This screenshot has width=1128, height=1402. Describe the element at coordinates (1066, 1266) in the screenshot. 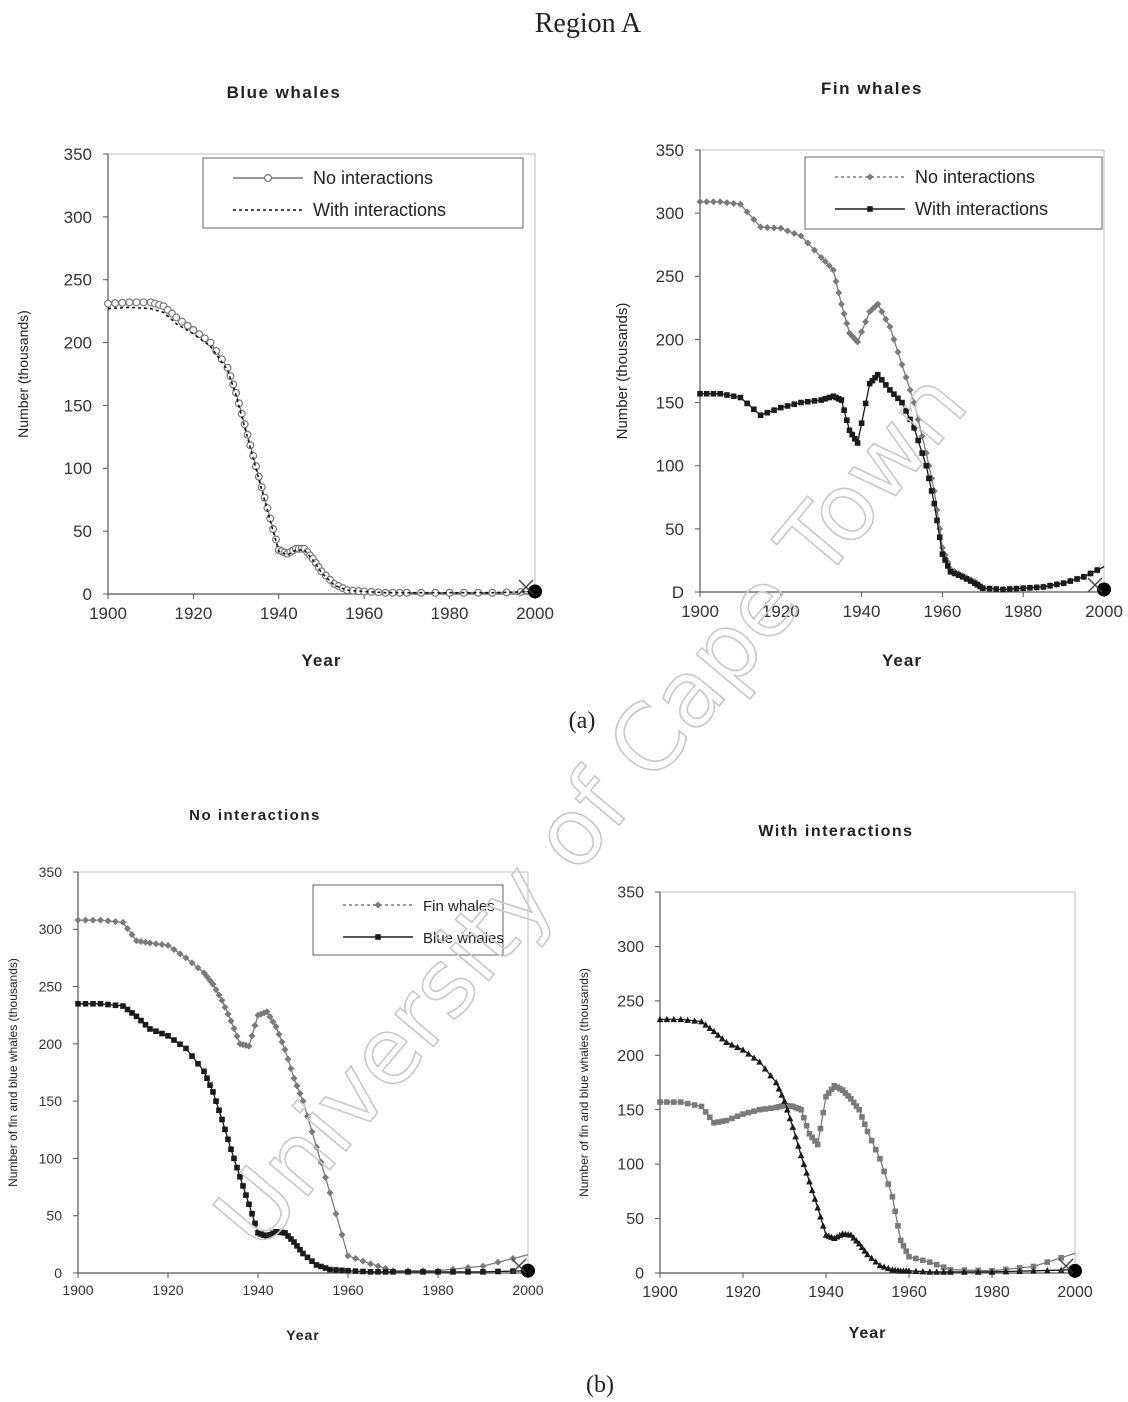

I see `endpoint-cross` at that location.